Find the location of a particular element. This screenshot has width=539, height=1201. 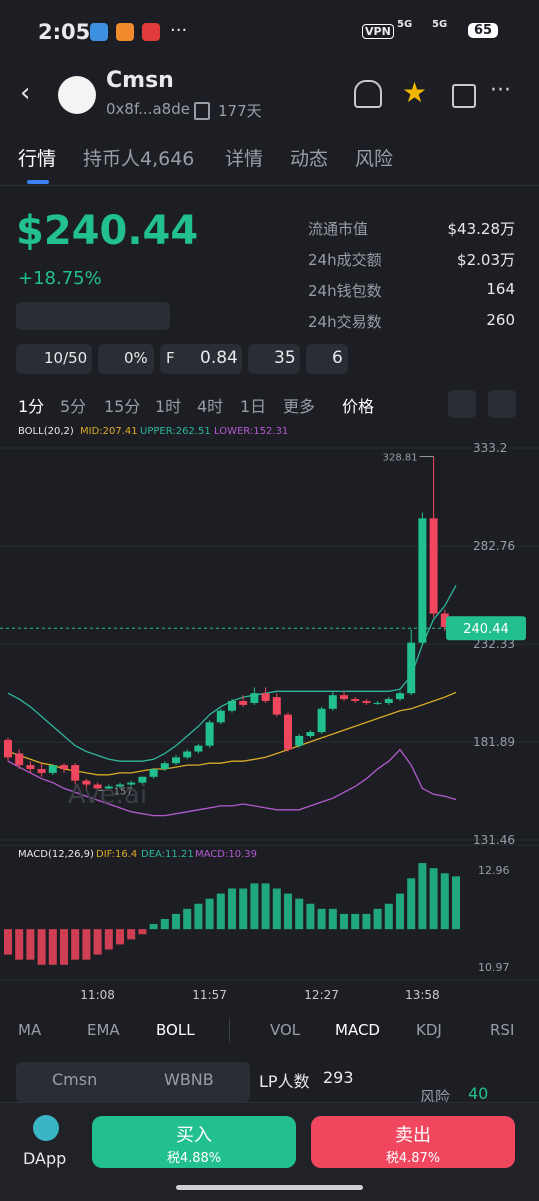

price-mode: 价格 is located at coordinates (358, 406).